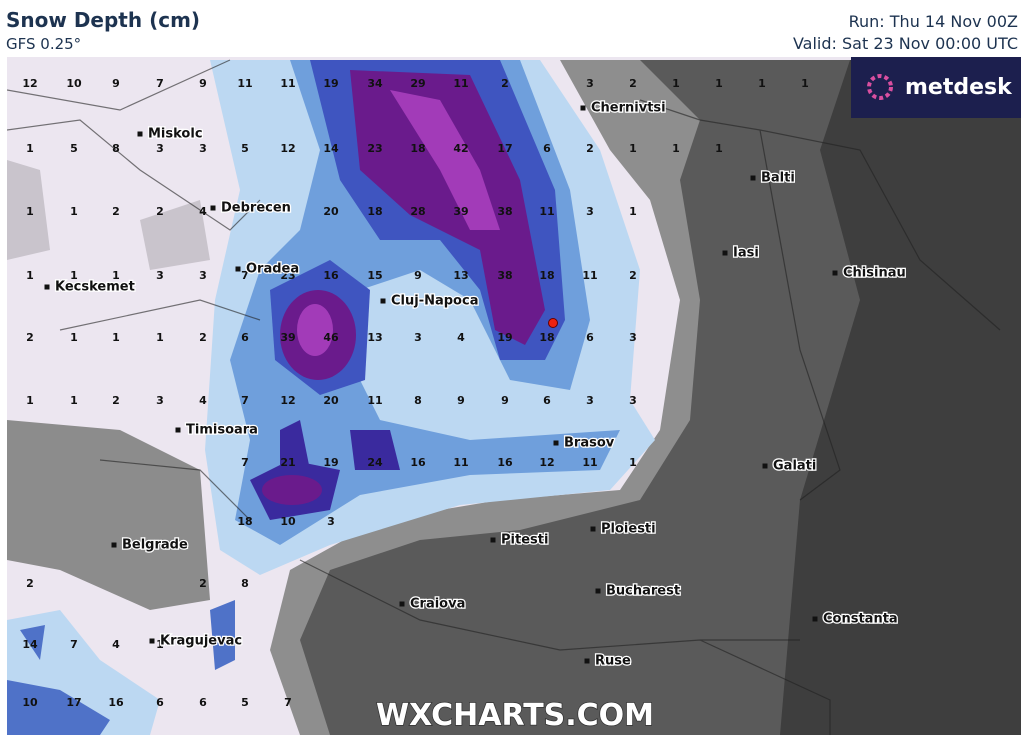 This screenshot has height=738, width=1024. What do you see at coordinates (589, 443) in the screenshot?
I see `city-label: Brasov` at bounding box center [589, 443].